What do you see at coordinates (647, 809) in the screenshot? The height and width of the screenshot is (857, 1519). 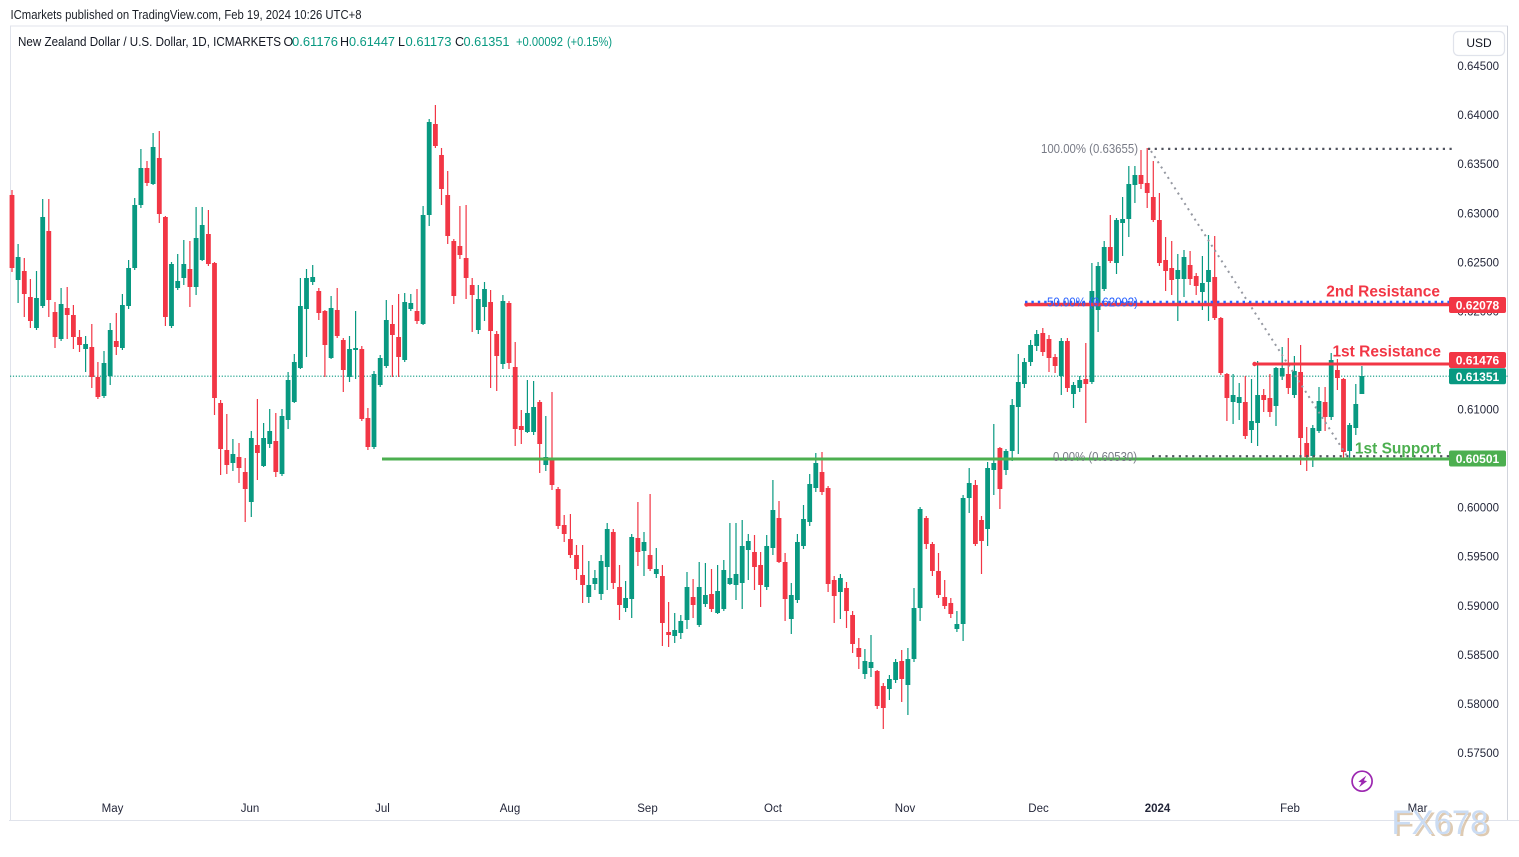 I see `svg-text: Sep` at bounding box center [647, 809].